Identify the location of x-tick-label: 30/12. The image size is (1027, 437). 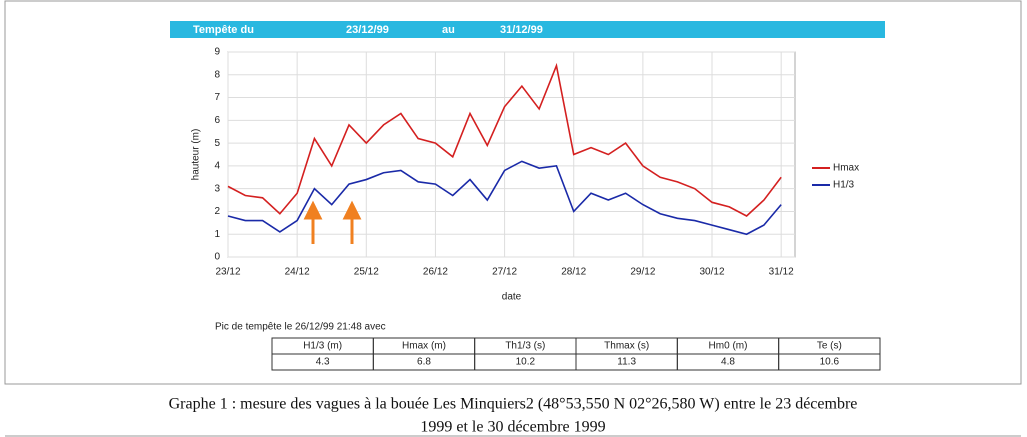
(712, 272).